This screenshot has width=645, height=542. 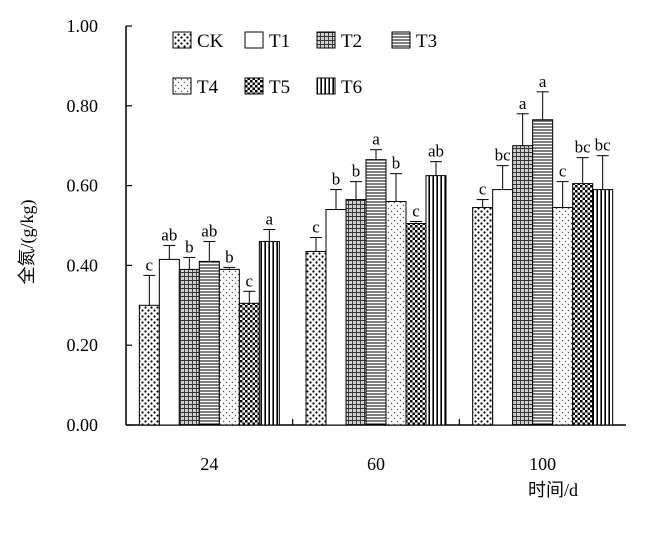 What do you see at coordinates (210, 41) in the screenshot?
I see `legend-label: CK` at bounding box center [210, 41].